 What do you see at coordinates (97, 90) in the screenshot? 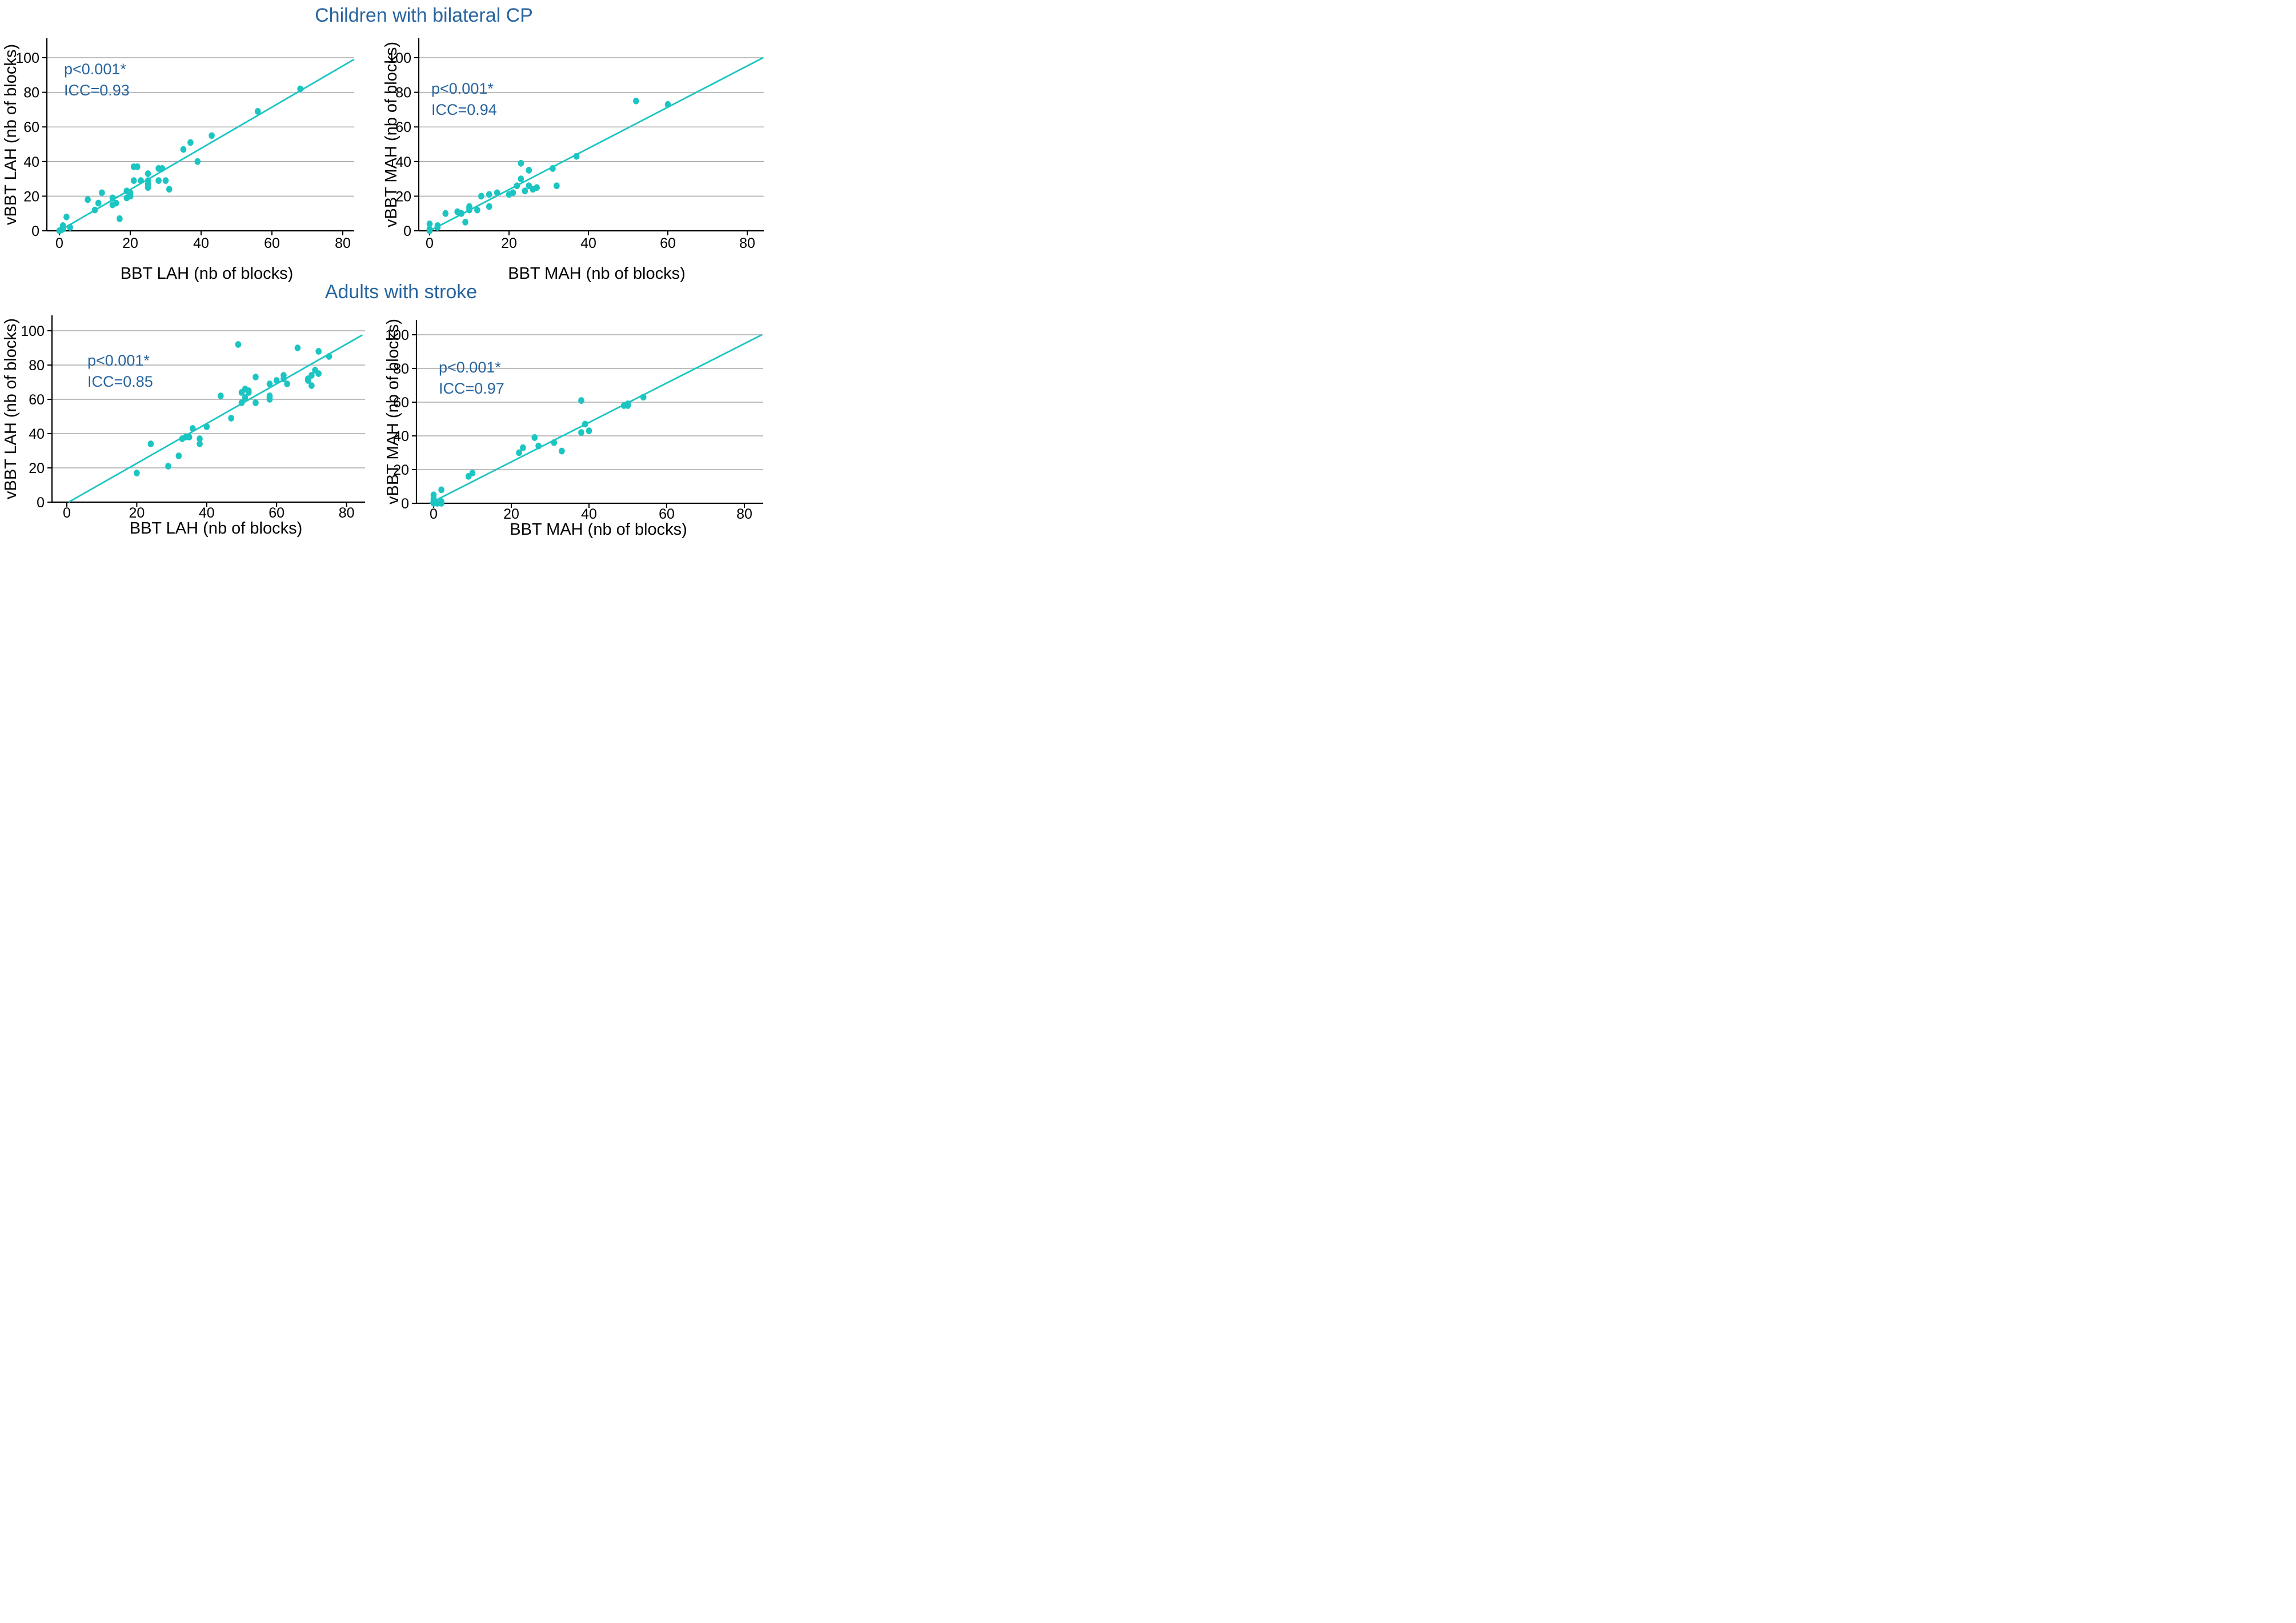
I see `icc-annotation: ICC=0.93` at bounding box center [97, 90].